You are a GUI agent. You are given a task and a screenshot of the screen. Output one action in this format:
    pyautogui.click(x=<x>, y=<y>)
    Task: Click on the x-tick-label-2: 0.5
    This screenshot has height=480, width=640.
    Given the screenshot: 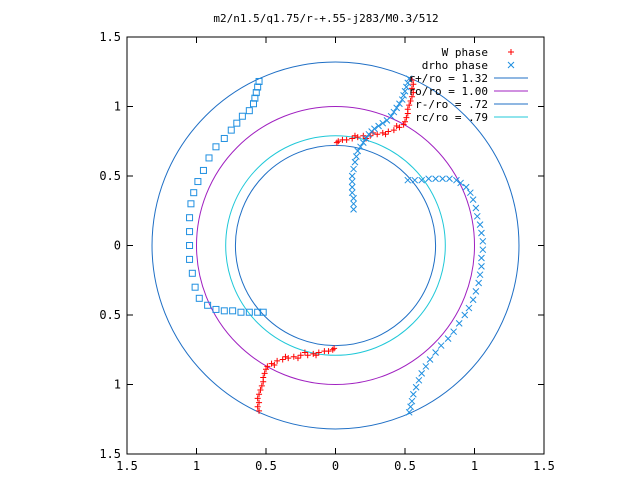 What is the action you would take?
    pyautogui.click(x=266, y=466)
    